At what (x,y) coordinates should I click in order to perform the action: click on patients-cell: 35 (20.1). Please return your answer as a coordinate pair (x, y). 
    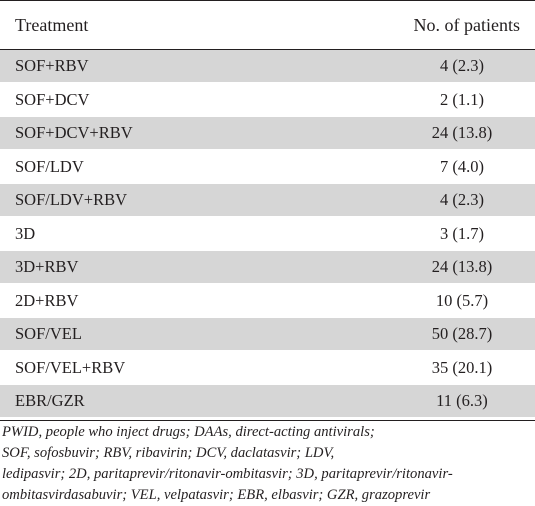
    Looking at the image, I should click on (462, 367).